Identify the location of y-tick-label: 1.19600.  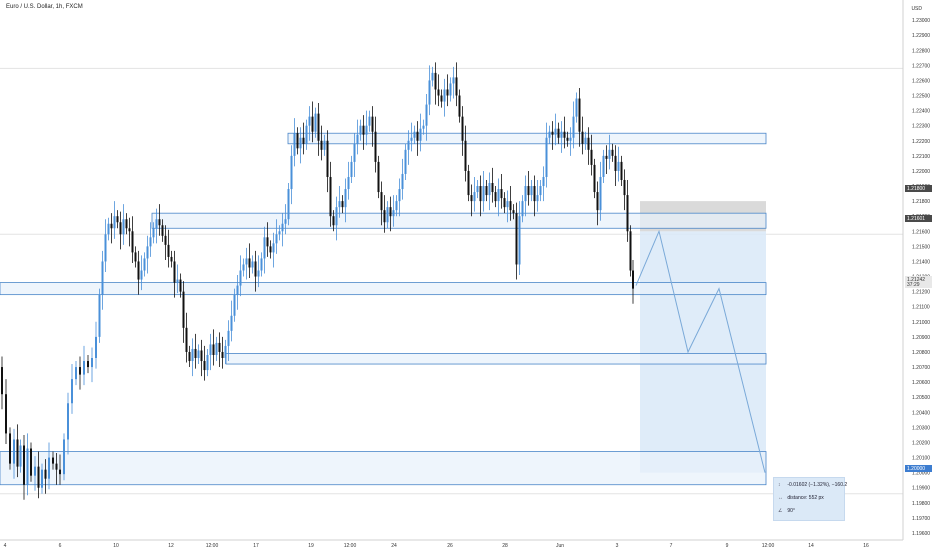
(921, 534).